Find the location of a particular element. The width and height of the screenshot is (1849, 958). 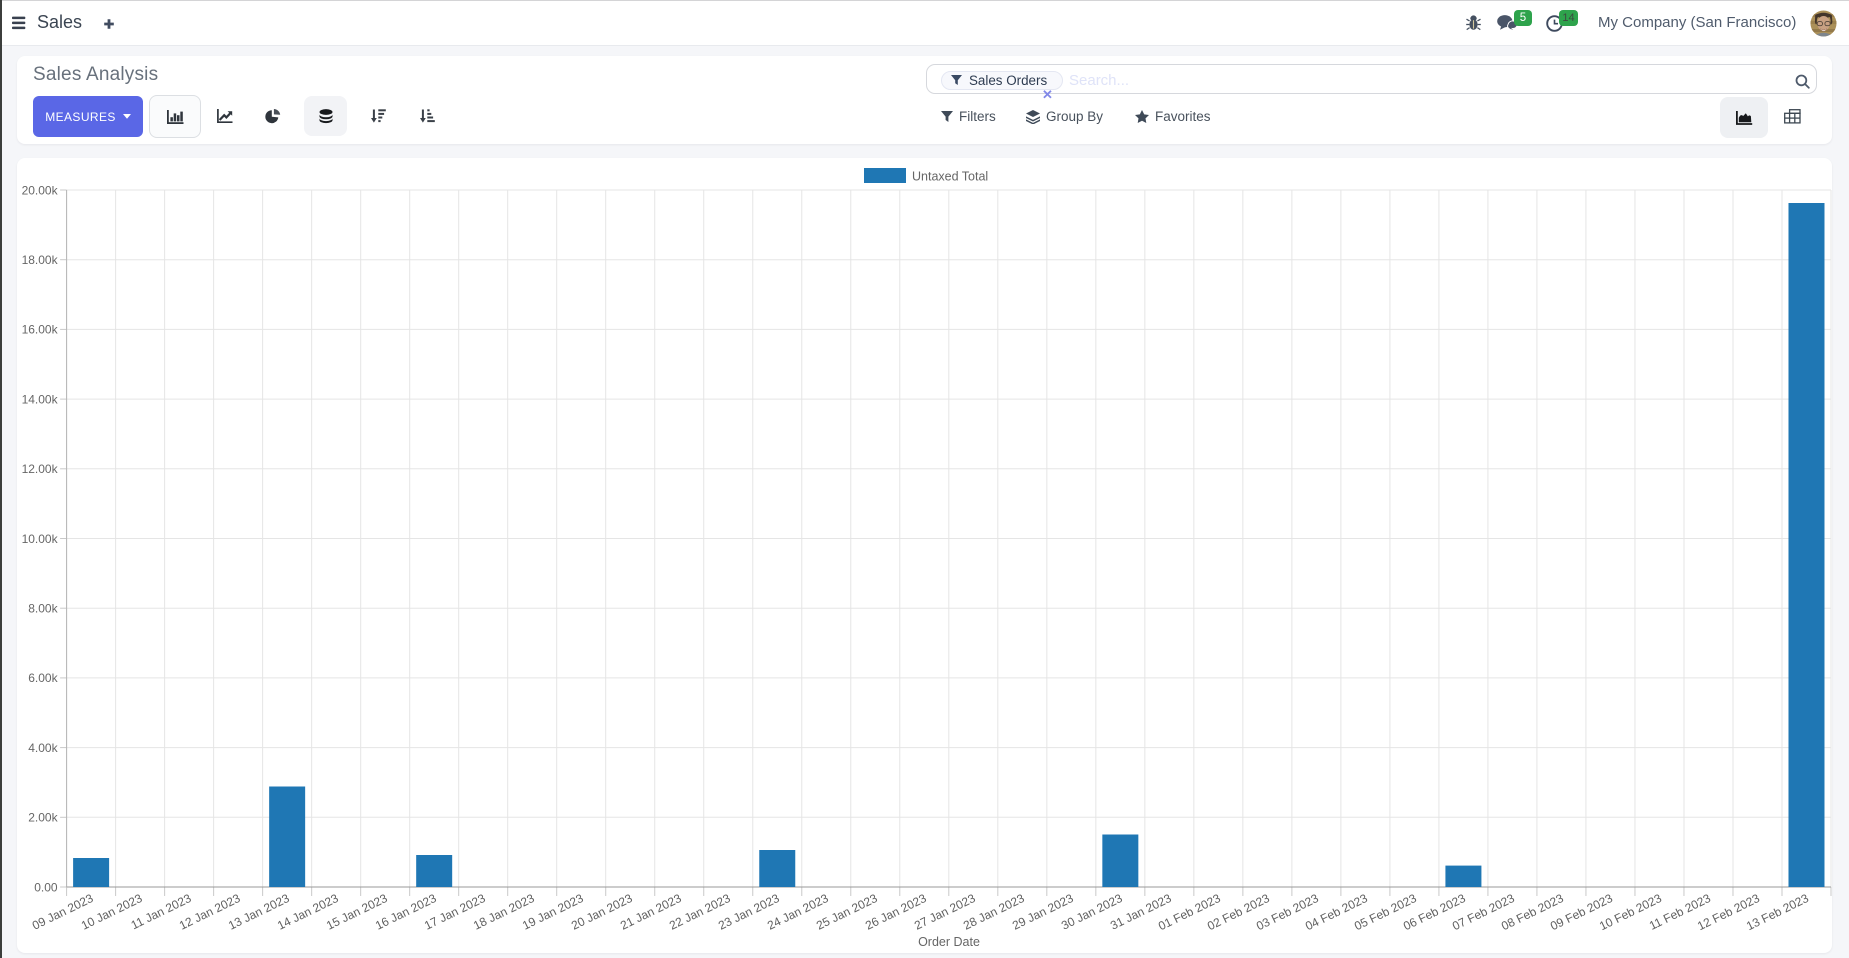

svg-text: 0.00 is located at coordinates (46, 887).